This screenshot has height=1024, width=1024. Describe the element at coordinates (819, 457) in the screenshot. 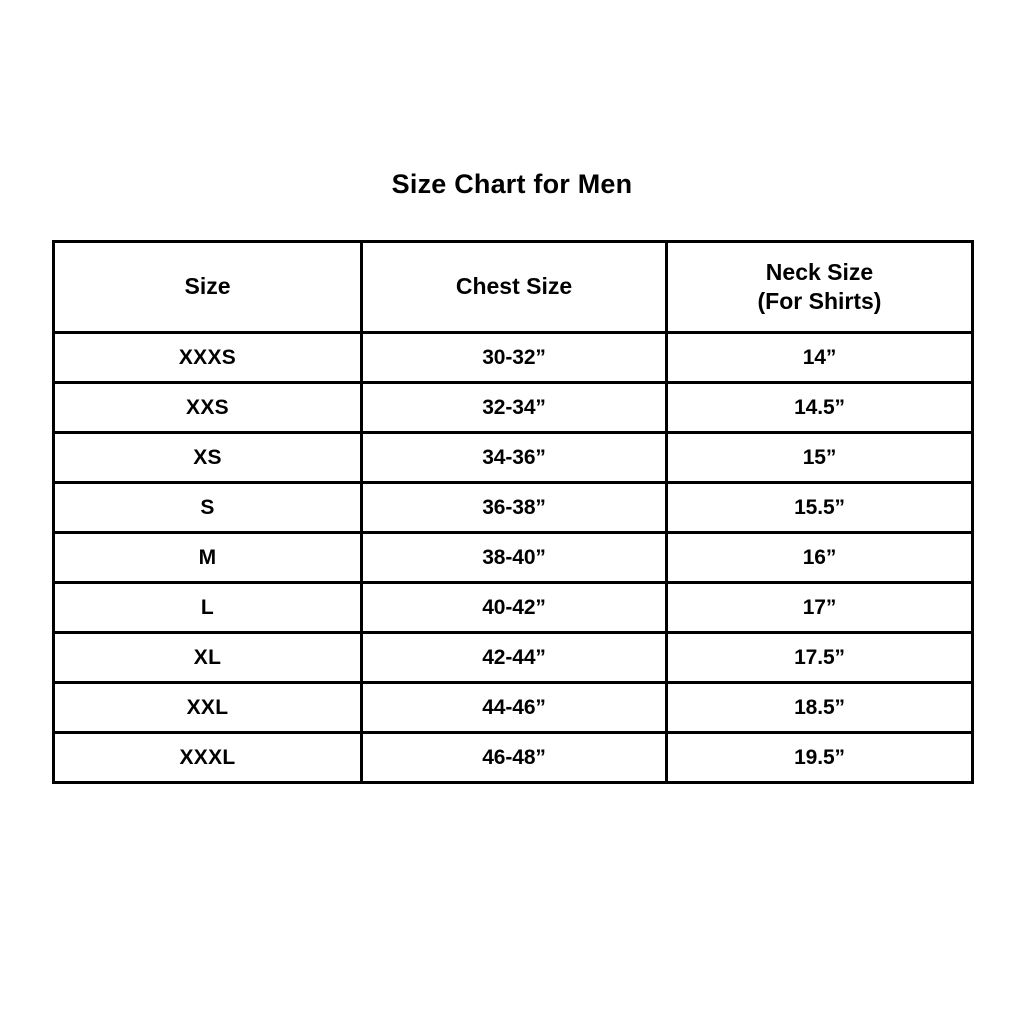

I see `cell-neck-size: 15”` at that location.